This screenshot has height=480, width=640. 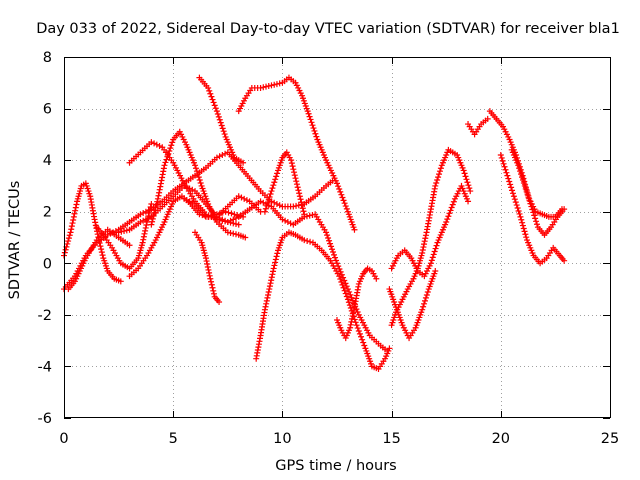 What do you see at coordinates (45, 367) in the screenshot?
I see `y-tick-label: -4` at bounding box center [45, 367].